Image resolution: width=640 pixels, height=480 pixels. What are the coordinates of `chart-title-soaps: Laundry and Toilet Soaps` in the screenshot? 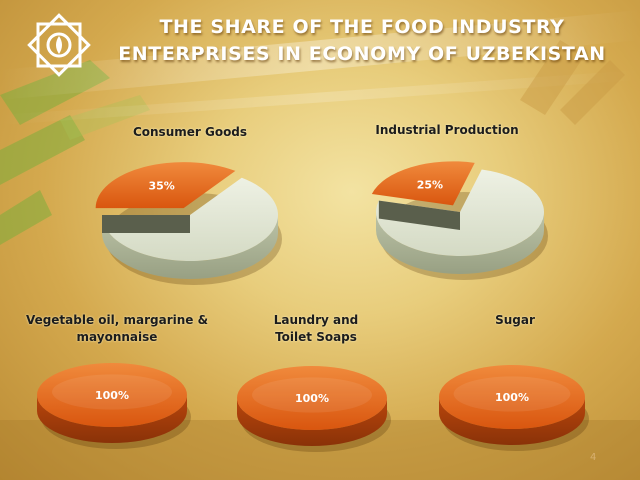 It's located at (316, 328).